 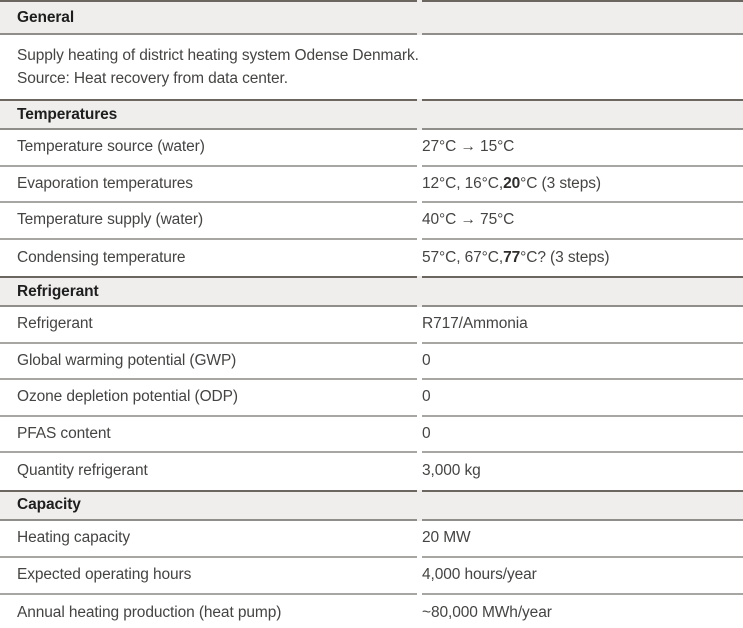 I want to click on row-label: Annual heating production (heat pump), so click(x=208, y=611).